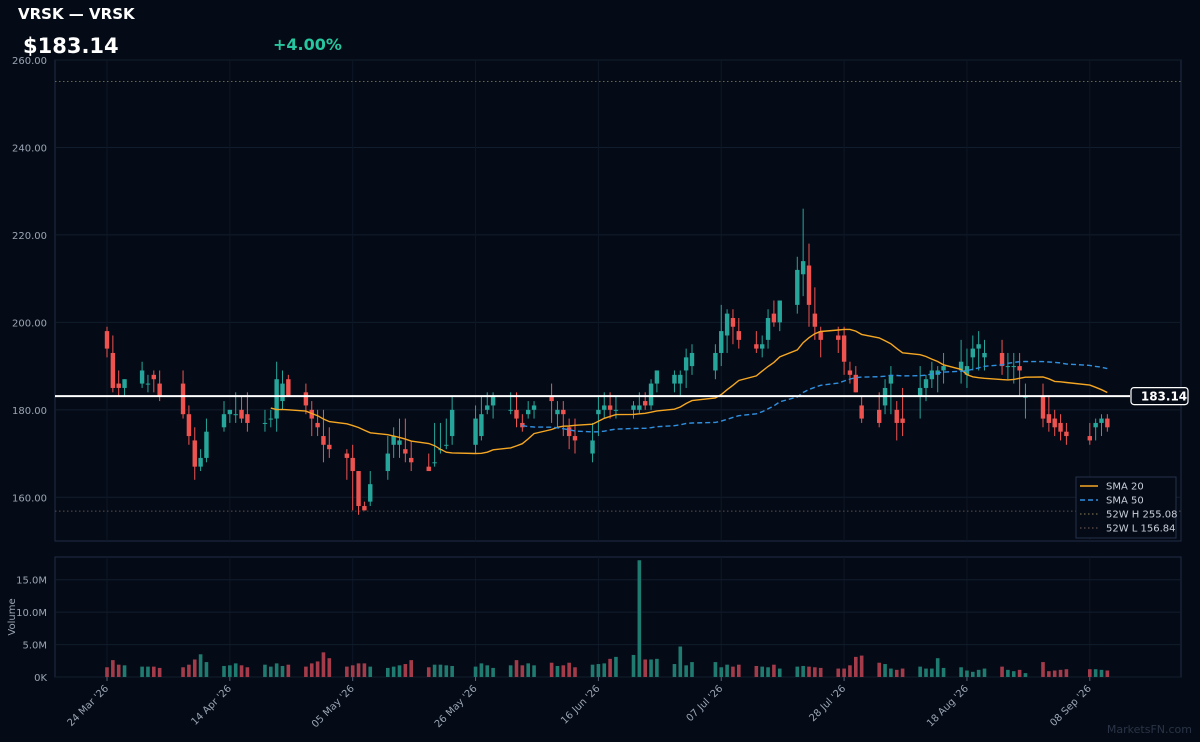 This screenshot has height=742, width=1200. What do you see at coordinates (827, 703) in the screenshot?
I see `x-tick-label: 28 Jul '26` at bounding box center [827, 703].